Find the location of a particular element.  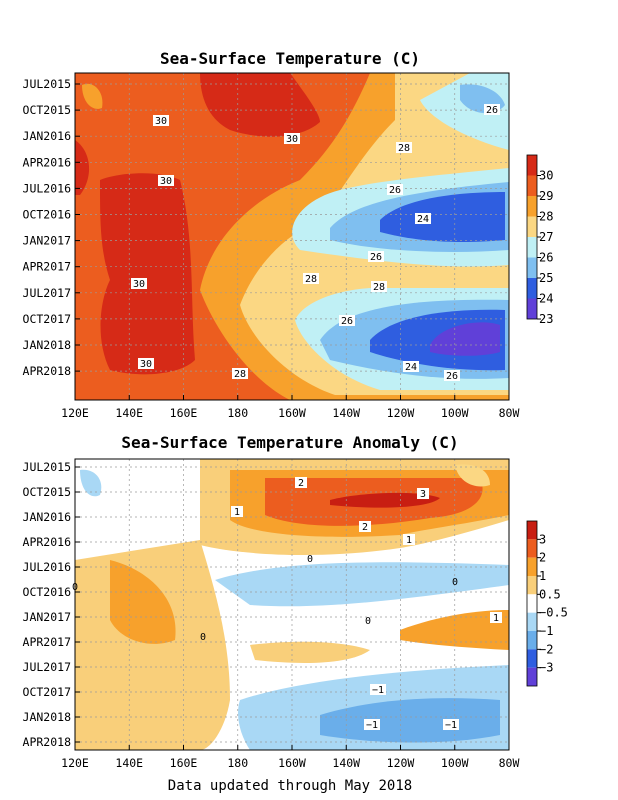

ssta-colorbar-frame is located at coordinates (532, 603).